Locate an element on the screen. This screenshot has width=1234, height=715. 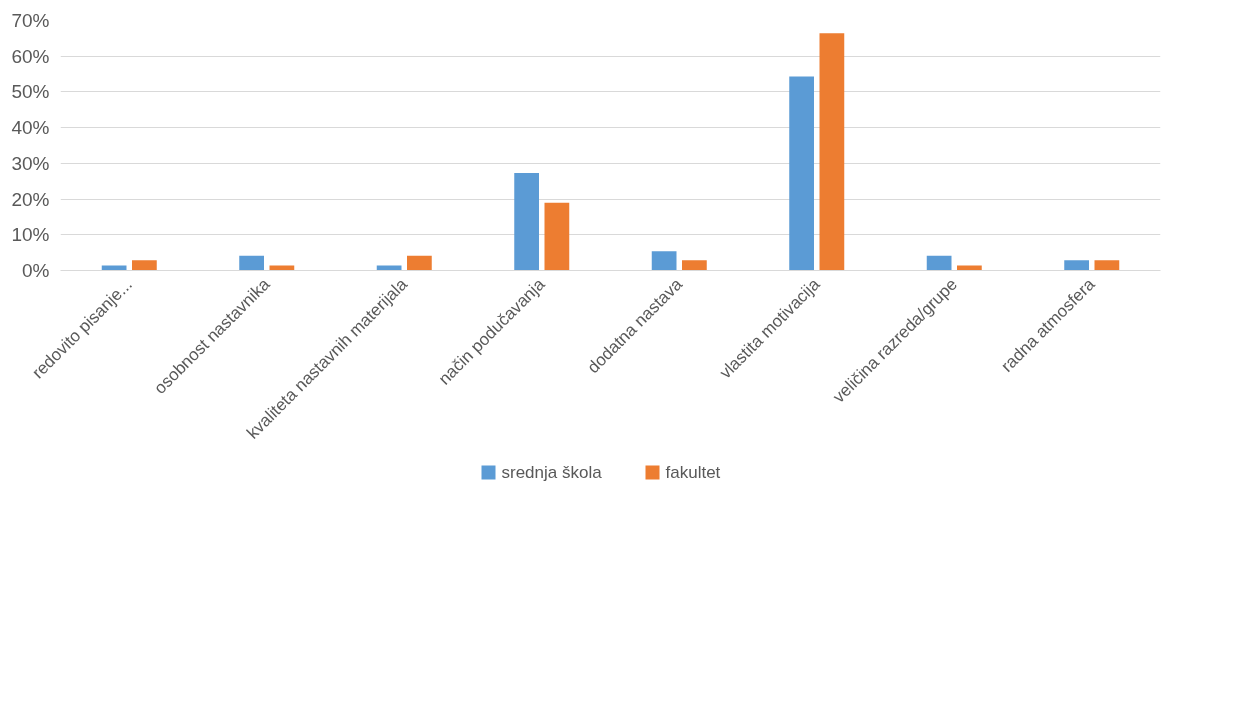
y-tick-label: 30% is located at coordinates (30, 163).